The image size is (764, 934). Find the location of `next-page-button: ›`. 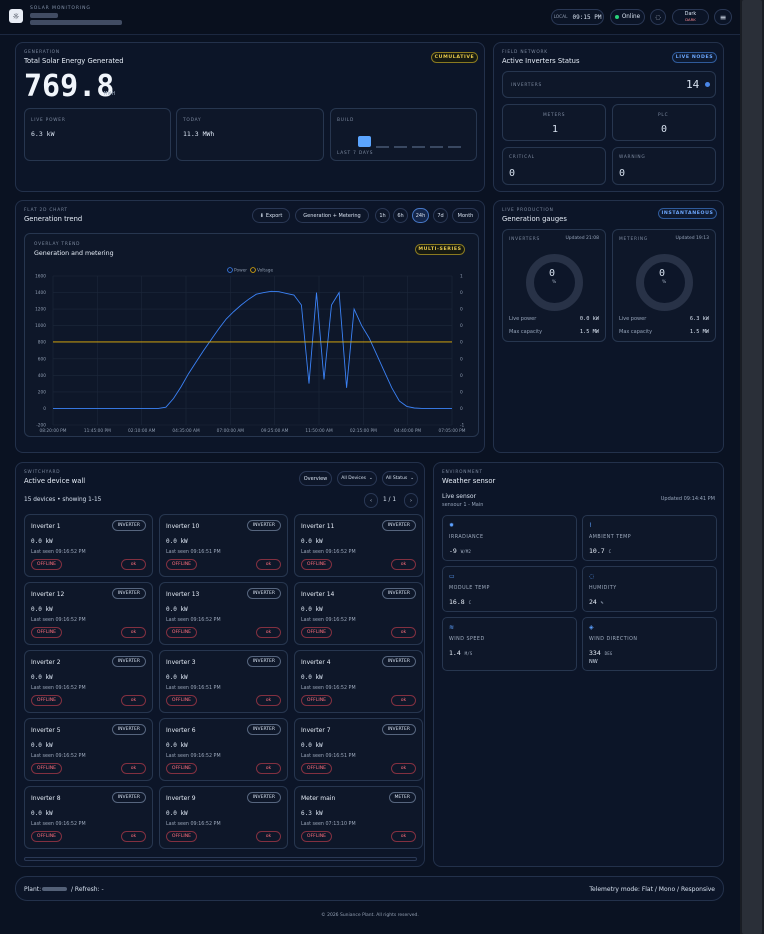

next-page-button: › is located at coordinates (411, 500).